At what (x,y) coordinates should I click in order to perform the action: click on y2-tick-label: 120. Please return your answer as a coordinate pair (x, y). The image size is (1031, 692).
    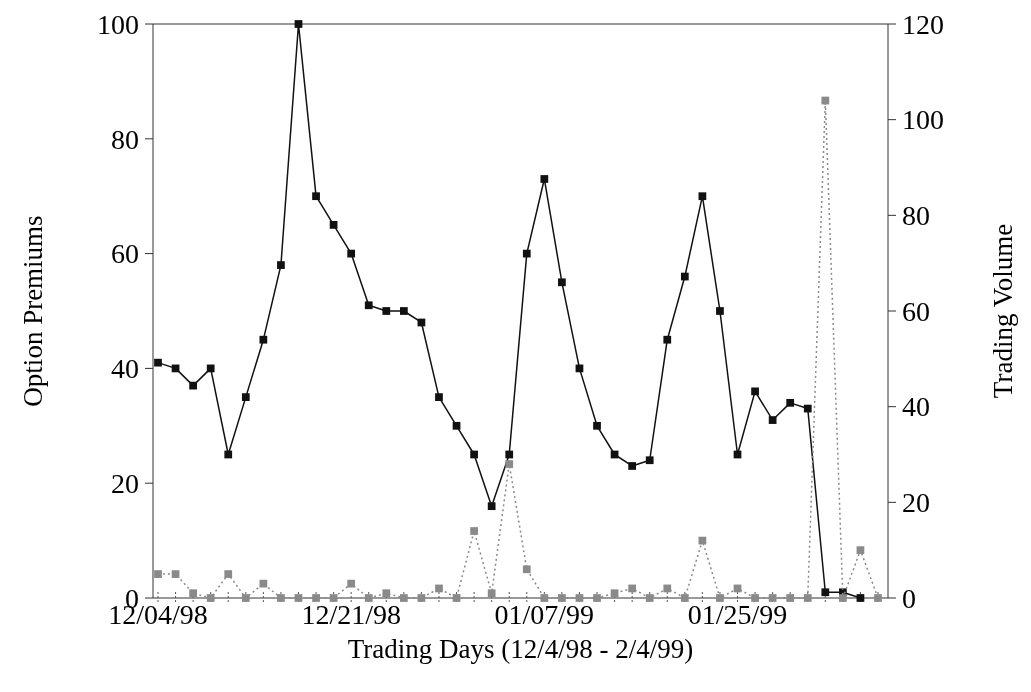
    Looking at the image, I should click on (923, 24).